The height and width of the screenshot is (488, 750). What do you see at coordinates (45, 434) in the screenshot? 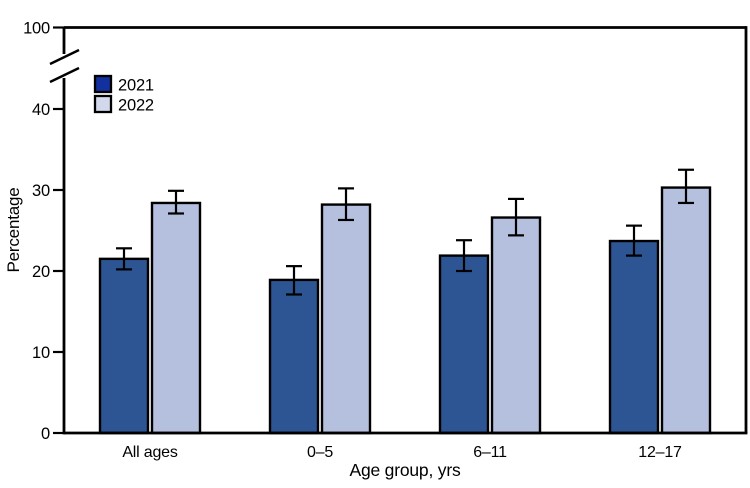
I see `y-tick-label-0: 0` at bounding box center [45, 434].